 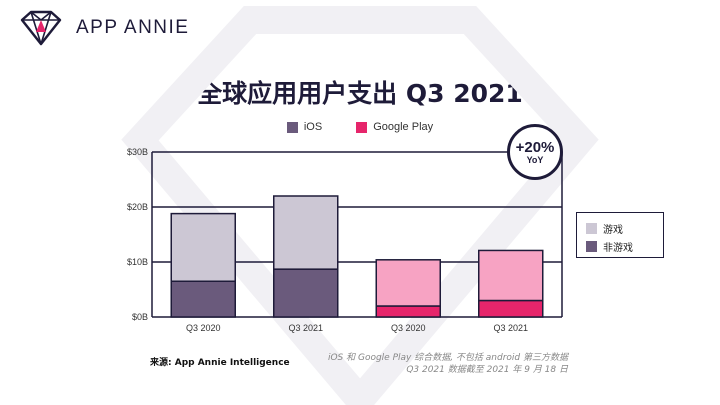 I want to click on y-tick-label: $10B, so click(x=137, y=262).